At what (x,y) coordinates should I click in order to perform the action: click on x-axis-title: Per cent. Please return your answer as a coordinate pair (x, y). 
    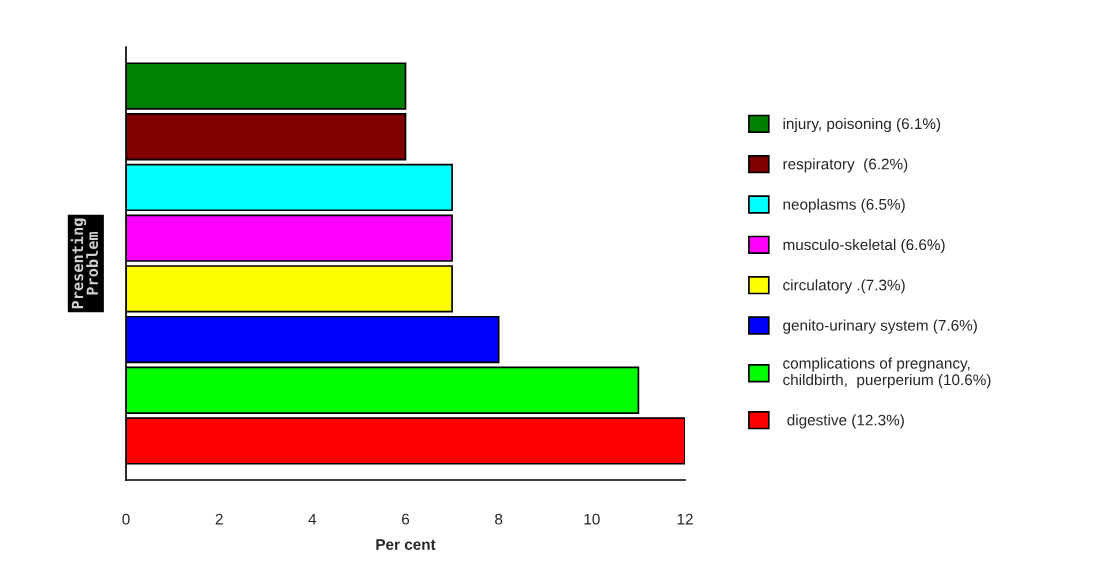
    Looking at the image, I should click on (406, 544).